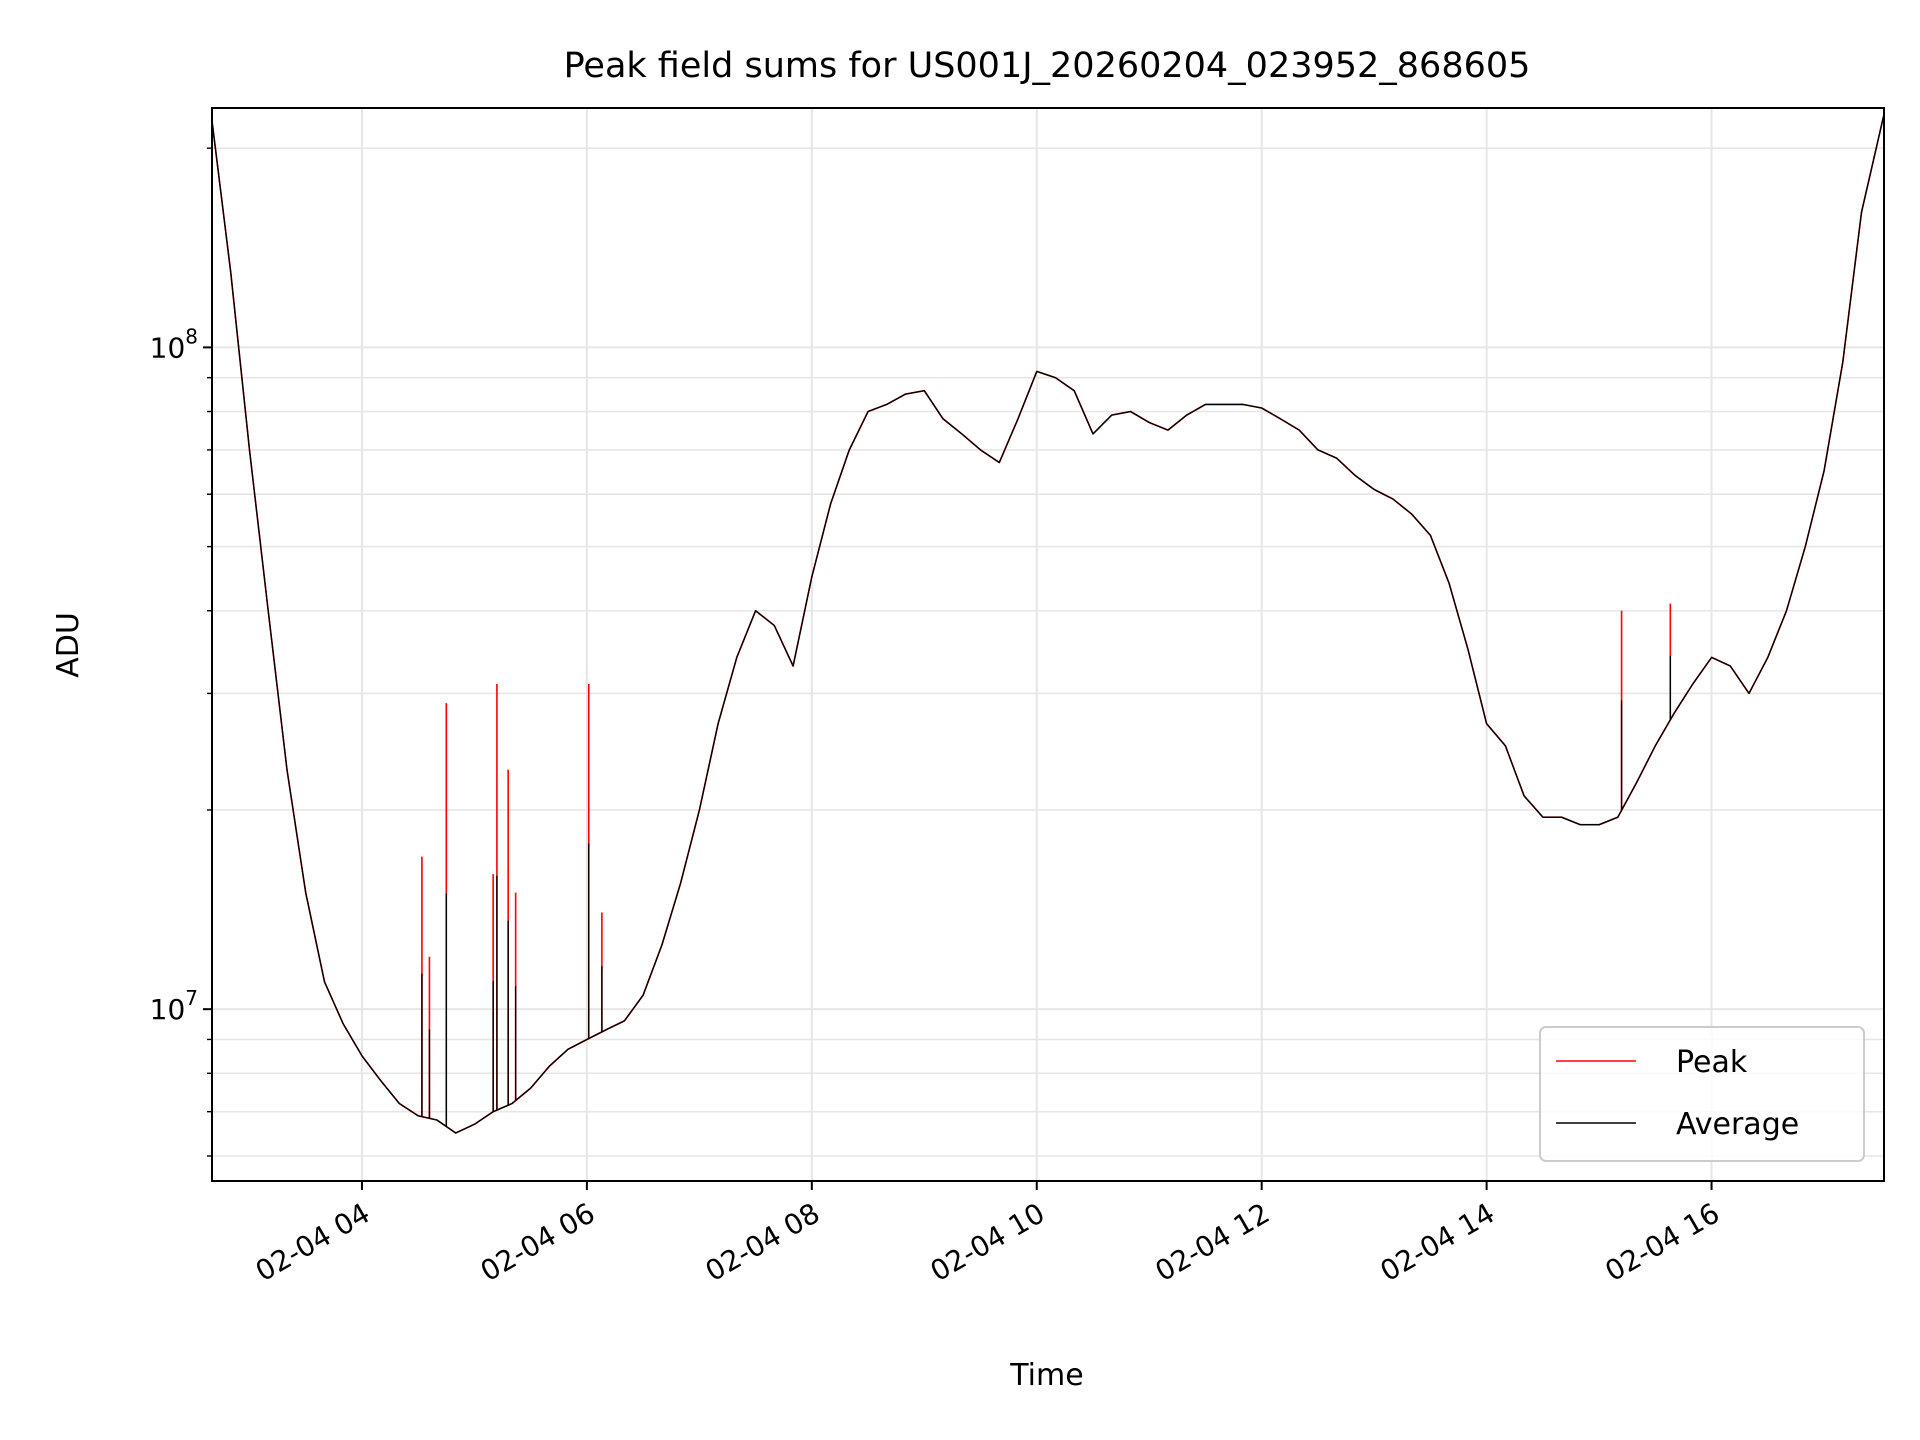  What do you see at coordinates (1046, 1375) in the screenshot?
I see `x-axis-label: Time` at bounding box center [1046, 1375].